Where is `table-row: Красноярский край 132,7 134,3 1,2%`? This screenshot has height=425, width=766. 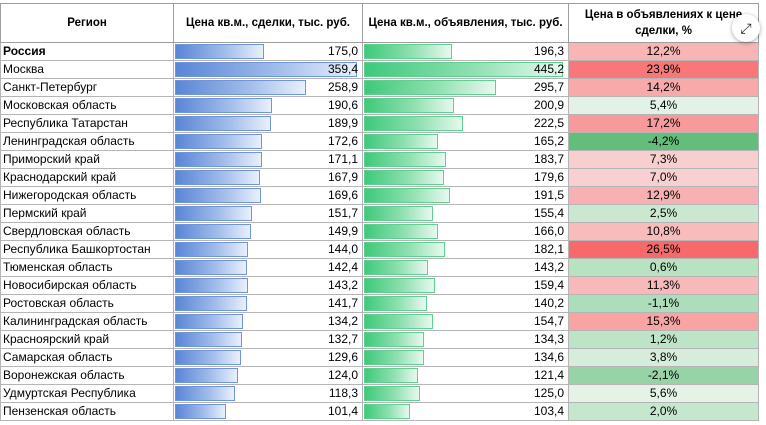
table-row: Красноярский край 132,7 134,3 1,2% is located at coordinates (379, 339).